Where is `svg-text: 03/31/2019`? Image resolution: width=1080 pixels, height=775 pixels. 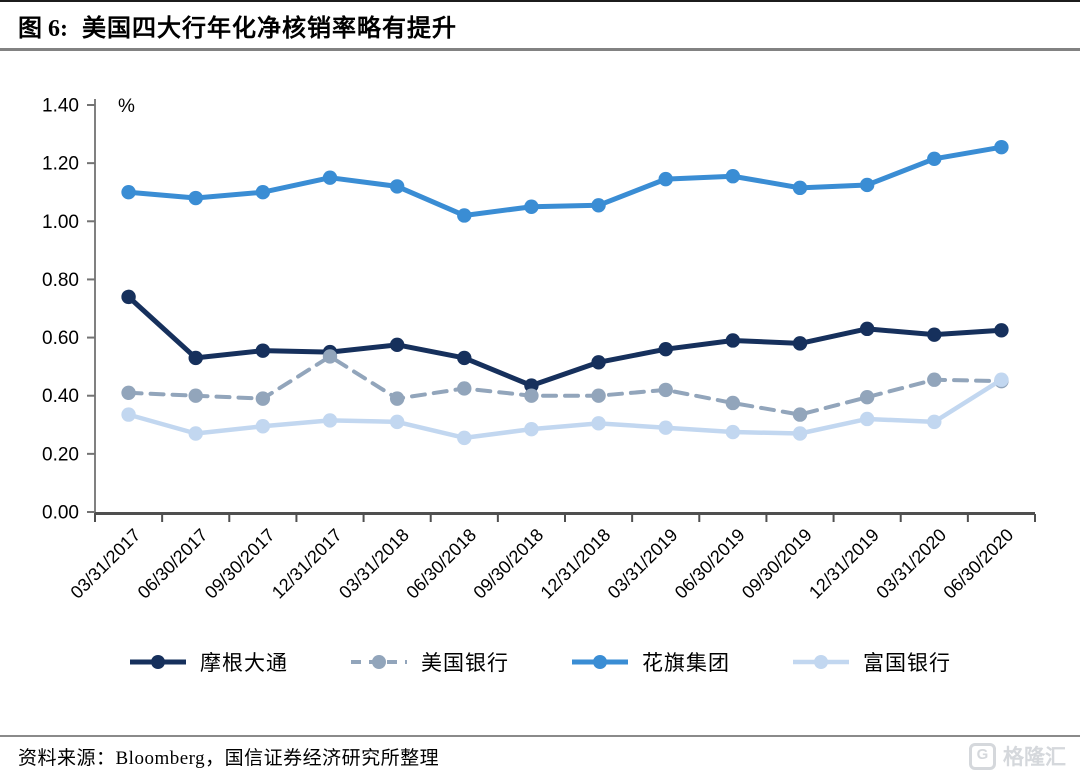
svg-text: 03/31/2019 is located at coordinates (643, 564).